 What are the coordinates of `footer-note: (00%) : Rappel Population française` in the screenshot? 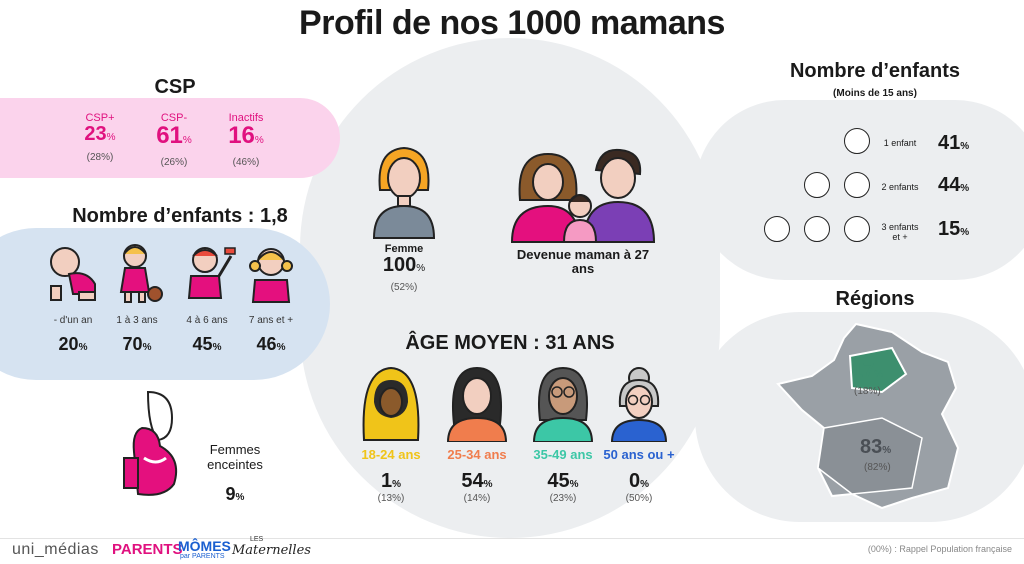 It's located at (939, 549).